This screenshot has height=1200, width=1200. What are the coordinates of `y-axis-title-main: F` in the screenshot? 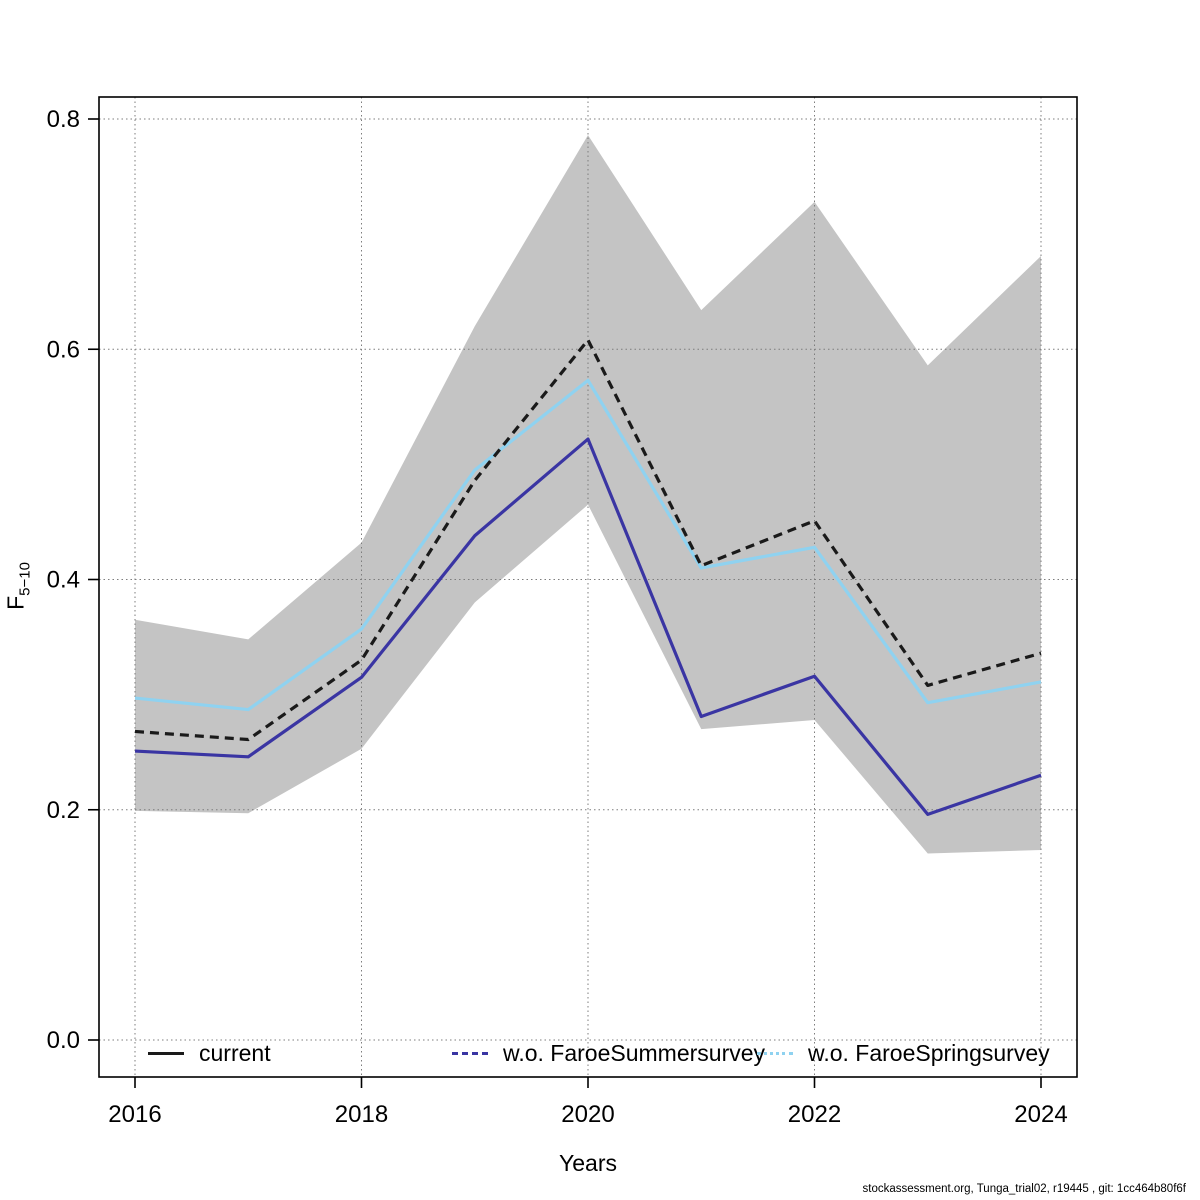 It's located at (15, 602).